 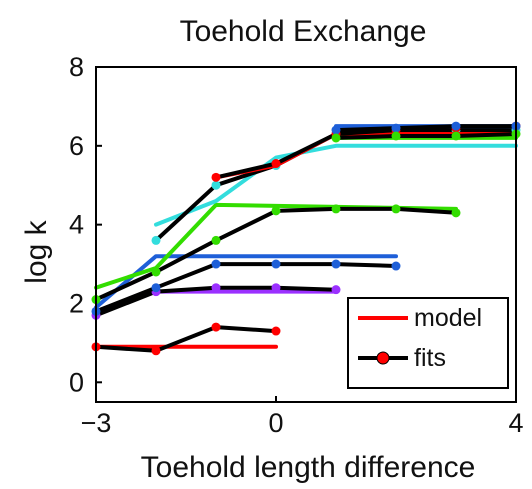 What do you see at coordinates (448, 318) in the screenshot?
I see `legend-label: model` at bounding box center [448, 318].